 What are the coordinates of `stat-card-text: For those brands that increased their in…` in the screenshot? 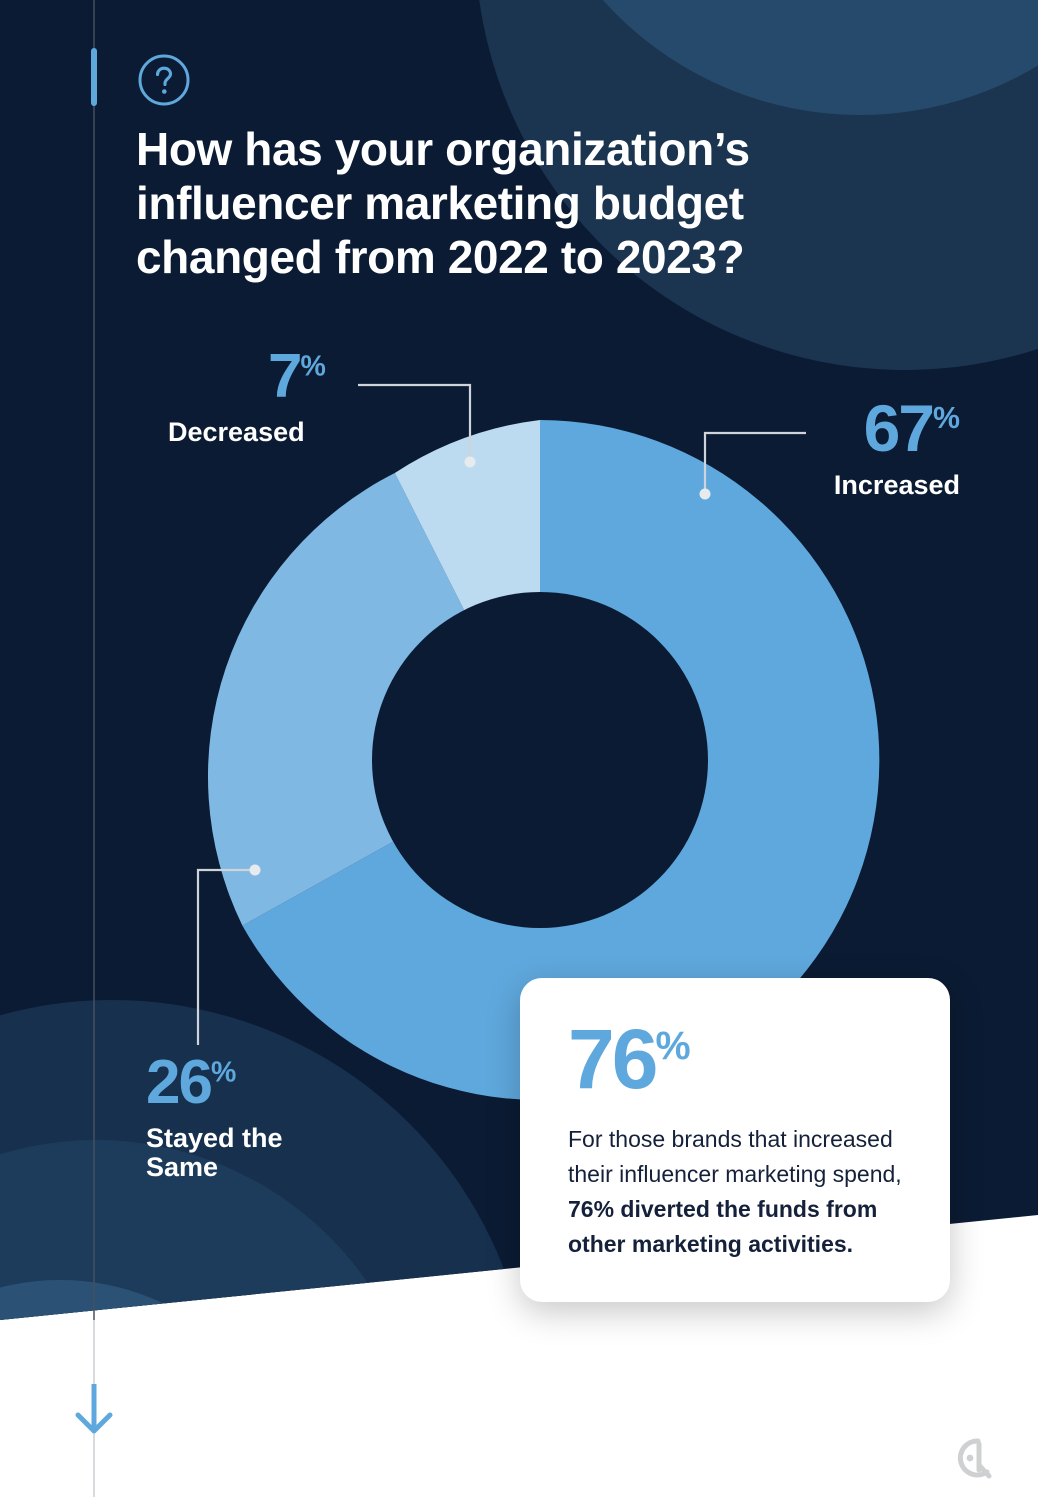 It's located at (736, 1192).